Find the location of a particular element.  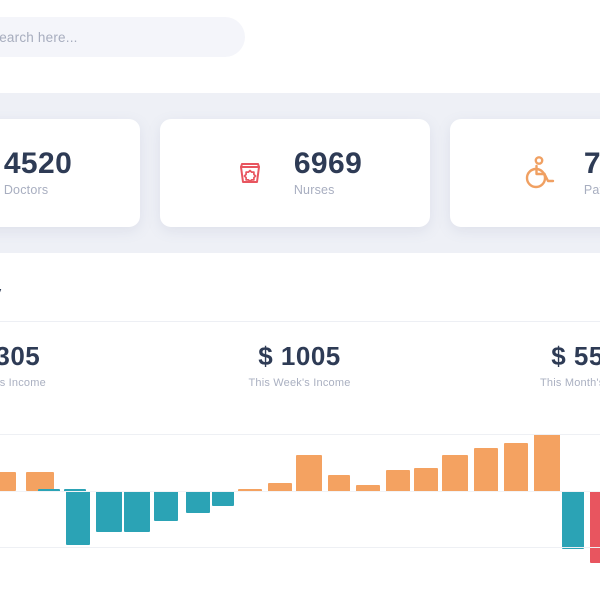

stat-label-nurses: Nurses is located at coordinates (314, 190).